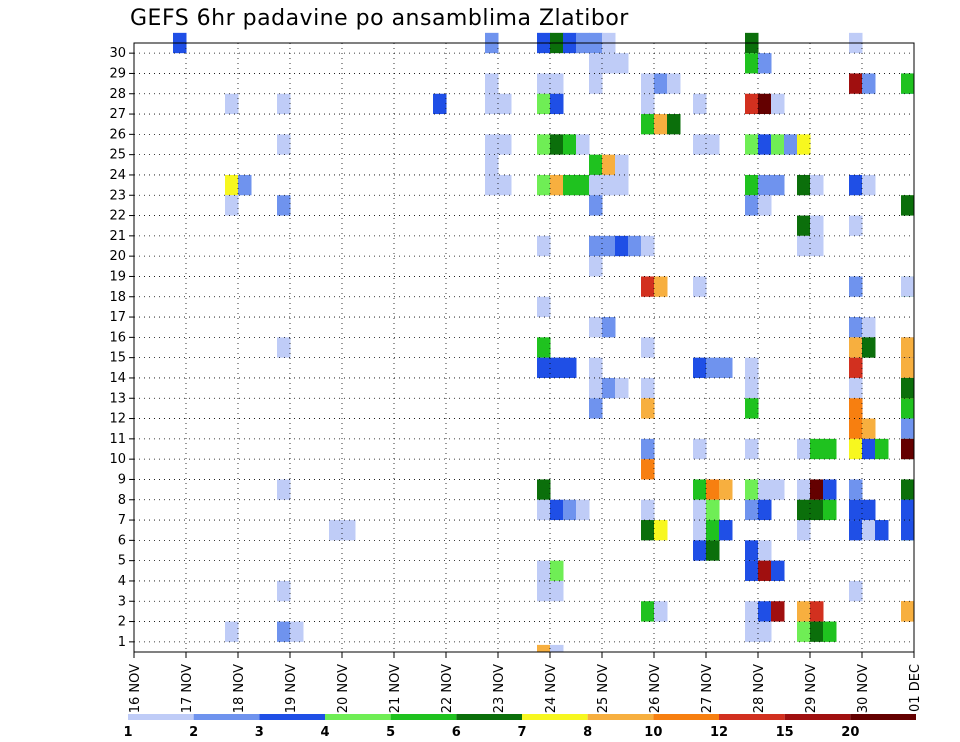 The image size is (960, 742). I want to click on x-tick-label: 26 NOV, so click(655, 688).